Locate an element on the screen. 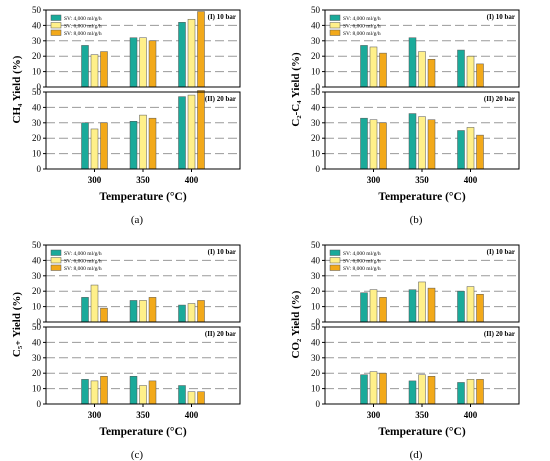 The height and width of the screenshot is (461, 550). figure-caption: (c) is located at coordinates (137, 455).